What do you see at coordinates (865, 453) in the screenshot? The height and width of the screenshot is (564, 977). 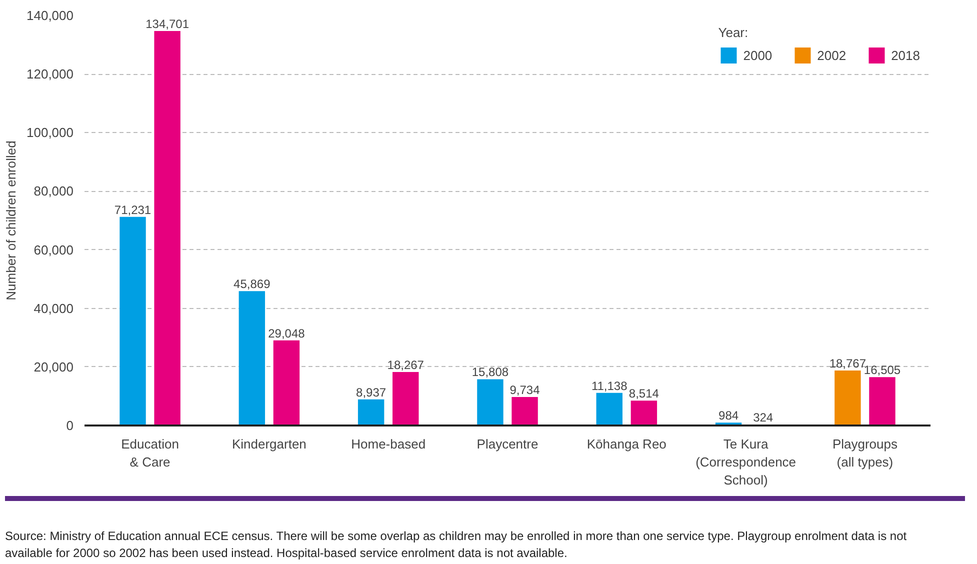 I see `x-tick-label: Playgroups (all types)` at bounding box center [865, 453].